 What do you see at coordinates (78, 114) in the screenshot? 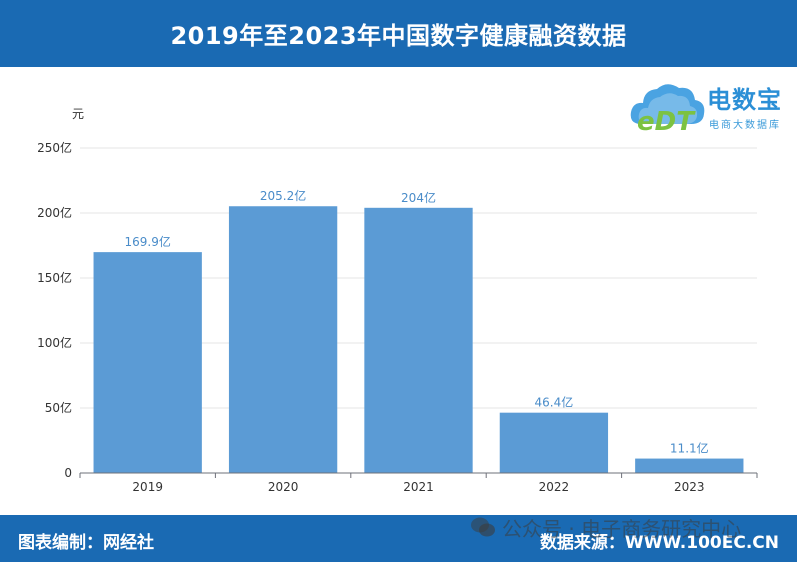
I see `y-axis-unit-label: 元` at bounding box center [78, 114].